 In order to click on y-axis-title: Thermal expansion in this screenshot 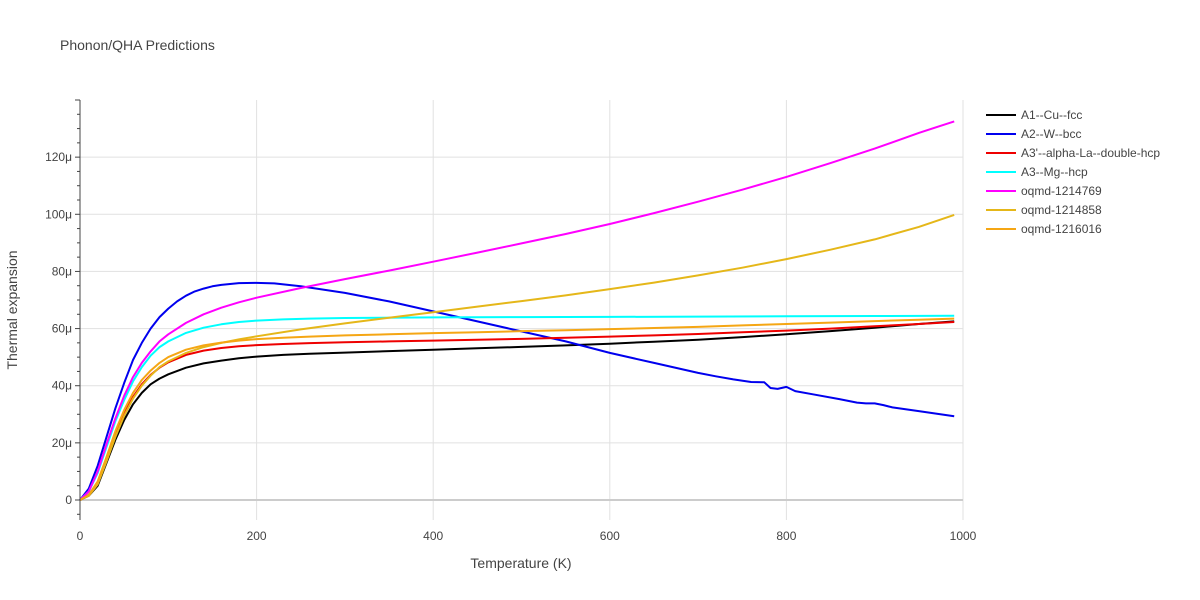, I will do `click(12, 309)`.